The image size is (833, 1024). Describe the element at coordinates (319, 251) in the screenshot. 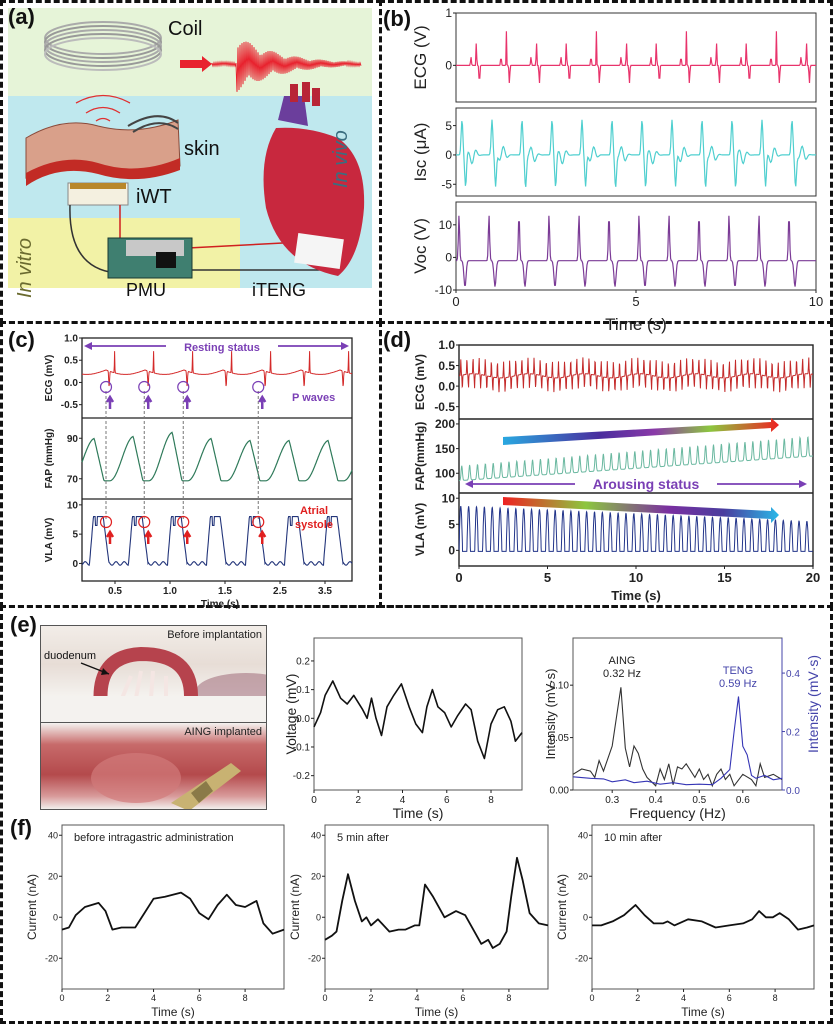

I see `iteng-device` at that location.